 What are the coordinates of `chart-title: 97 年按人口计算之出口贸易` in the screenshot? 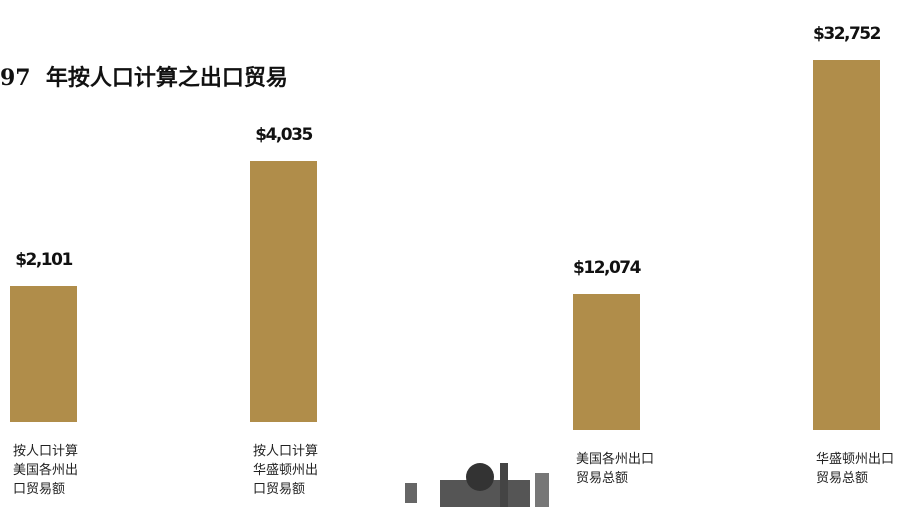 It's located at (144, 78).